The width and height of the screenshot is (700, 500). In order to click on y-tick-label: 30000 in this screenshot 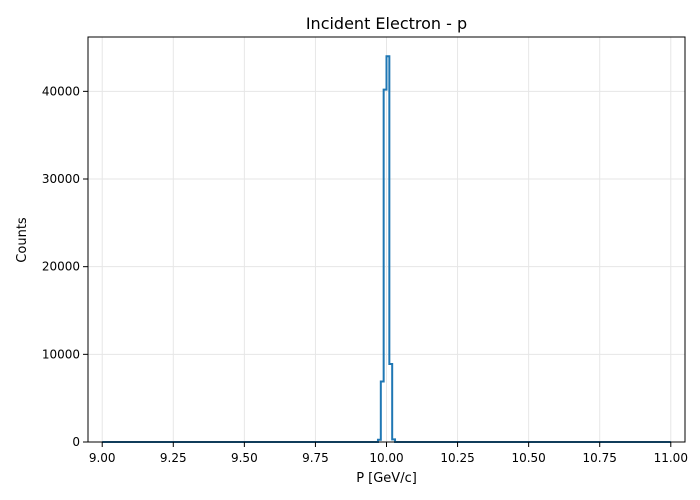, I will do `click(61, 179)`.